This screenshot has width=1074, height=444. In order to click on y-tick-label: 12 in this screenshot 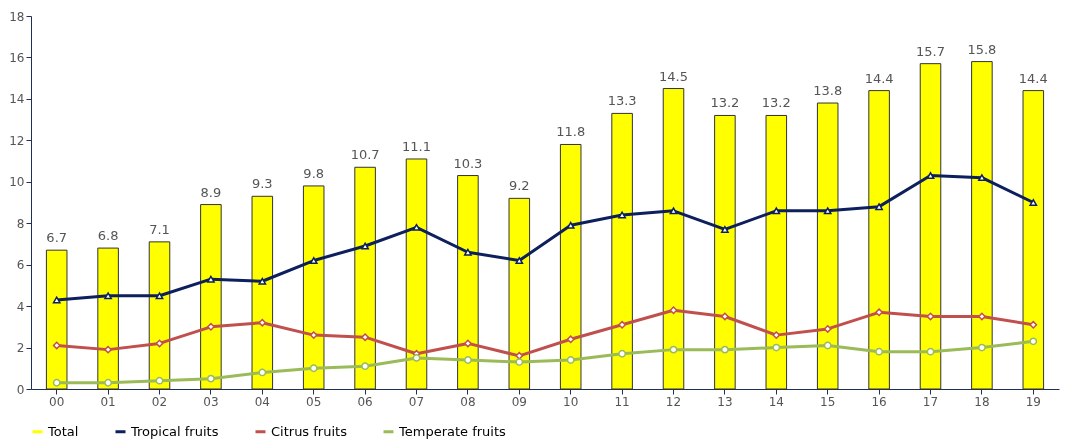, I will do `click(17, 140)`.